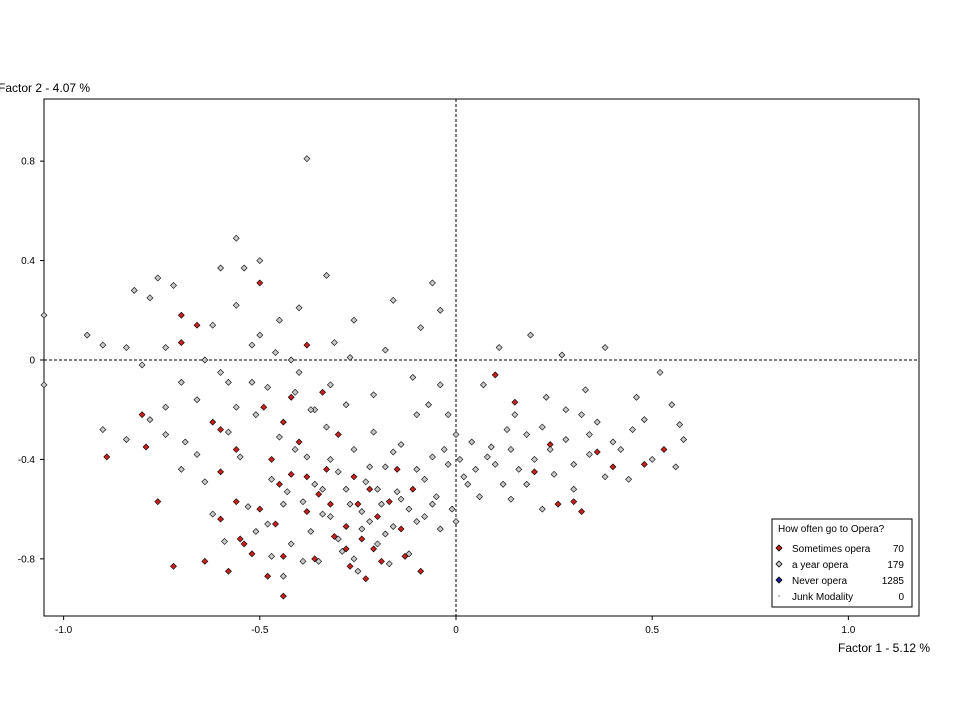 The width and height of the screenshot is (960, 720). Describe the element at coordinates (884, 648) in the screenshot. I see `x-axis-label: Factor 1 - 5.12 %` at that location.